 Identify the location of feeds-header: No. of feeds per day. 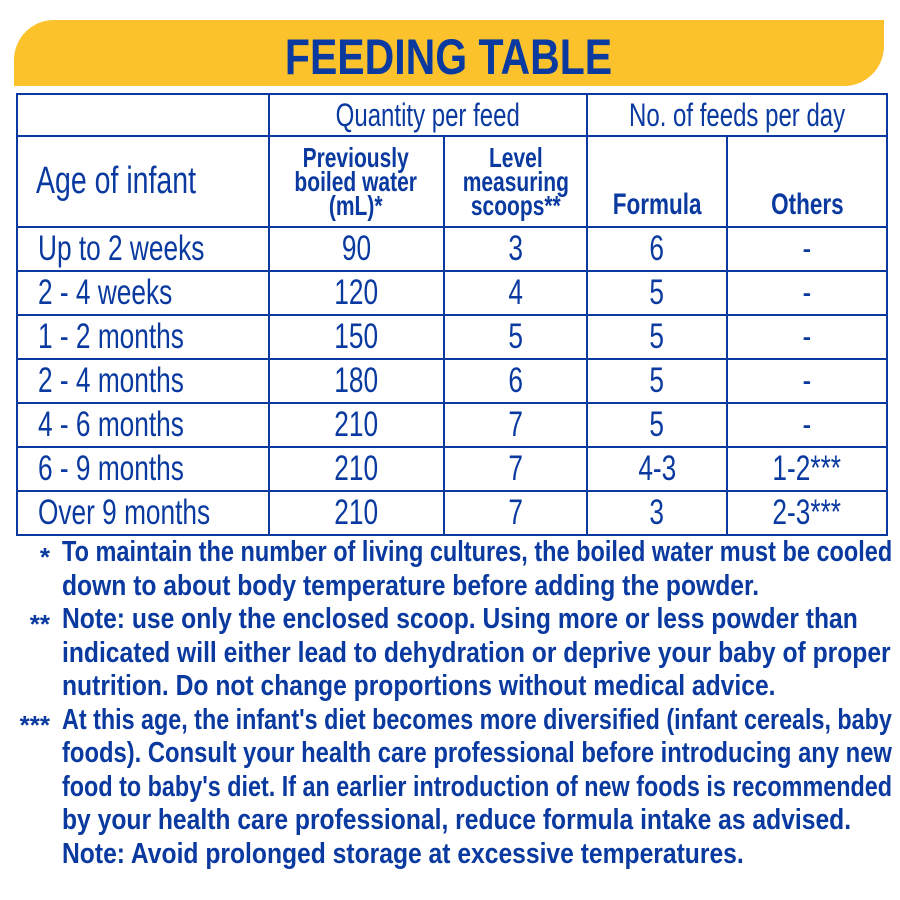
(737, 115).